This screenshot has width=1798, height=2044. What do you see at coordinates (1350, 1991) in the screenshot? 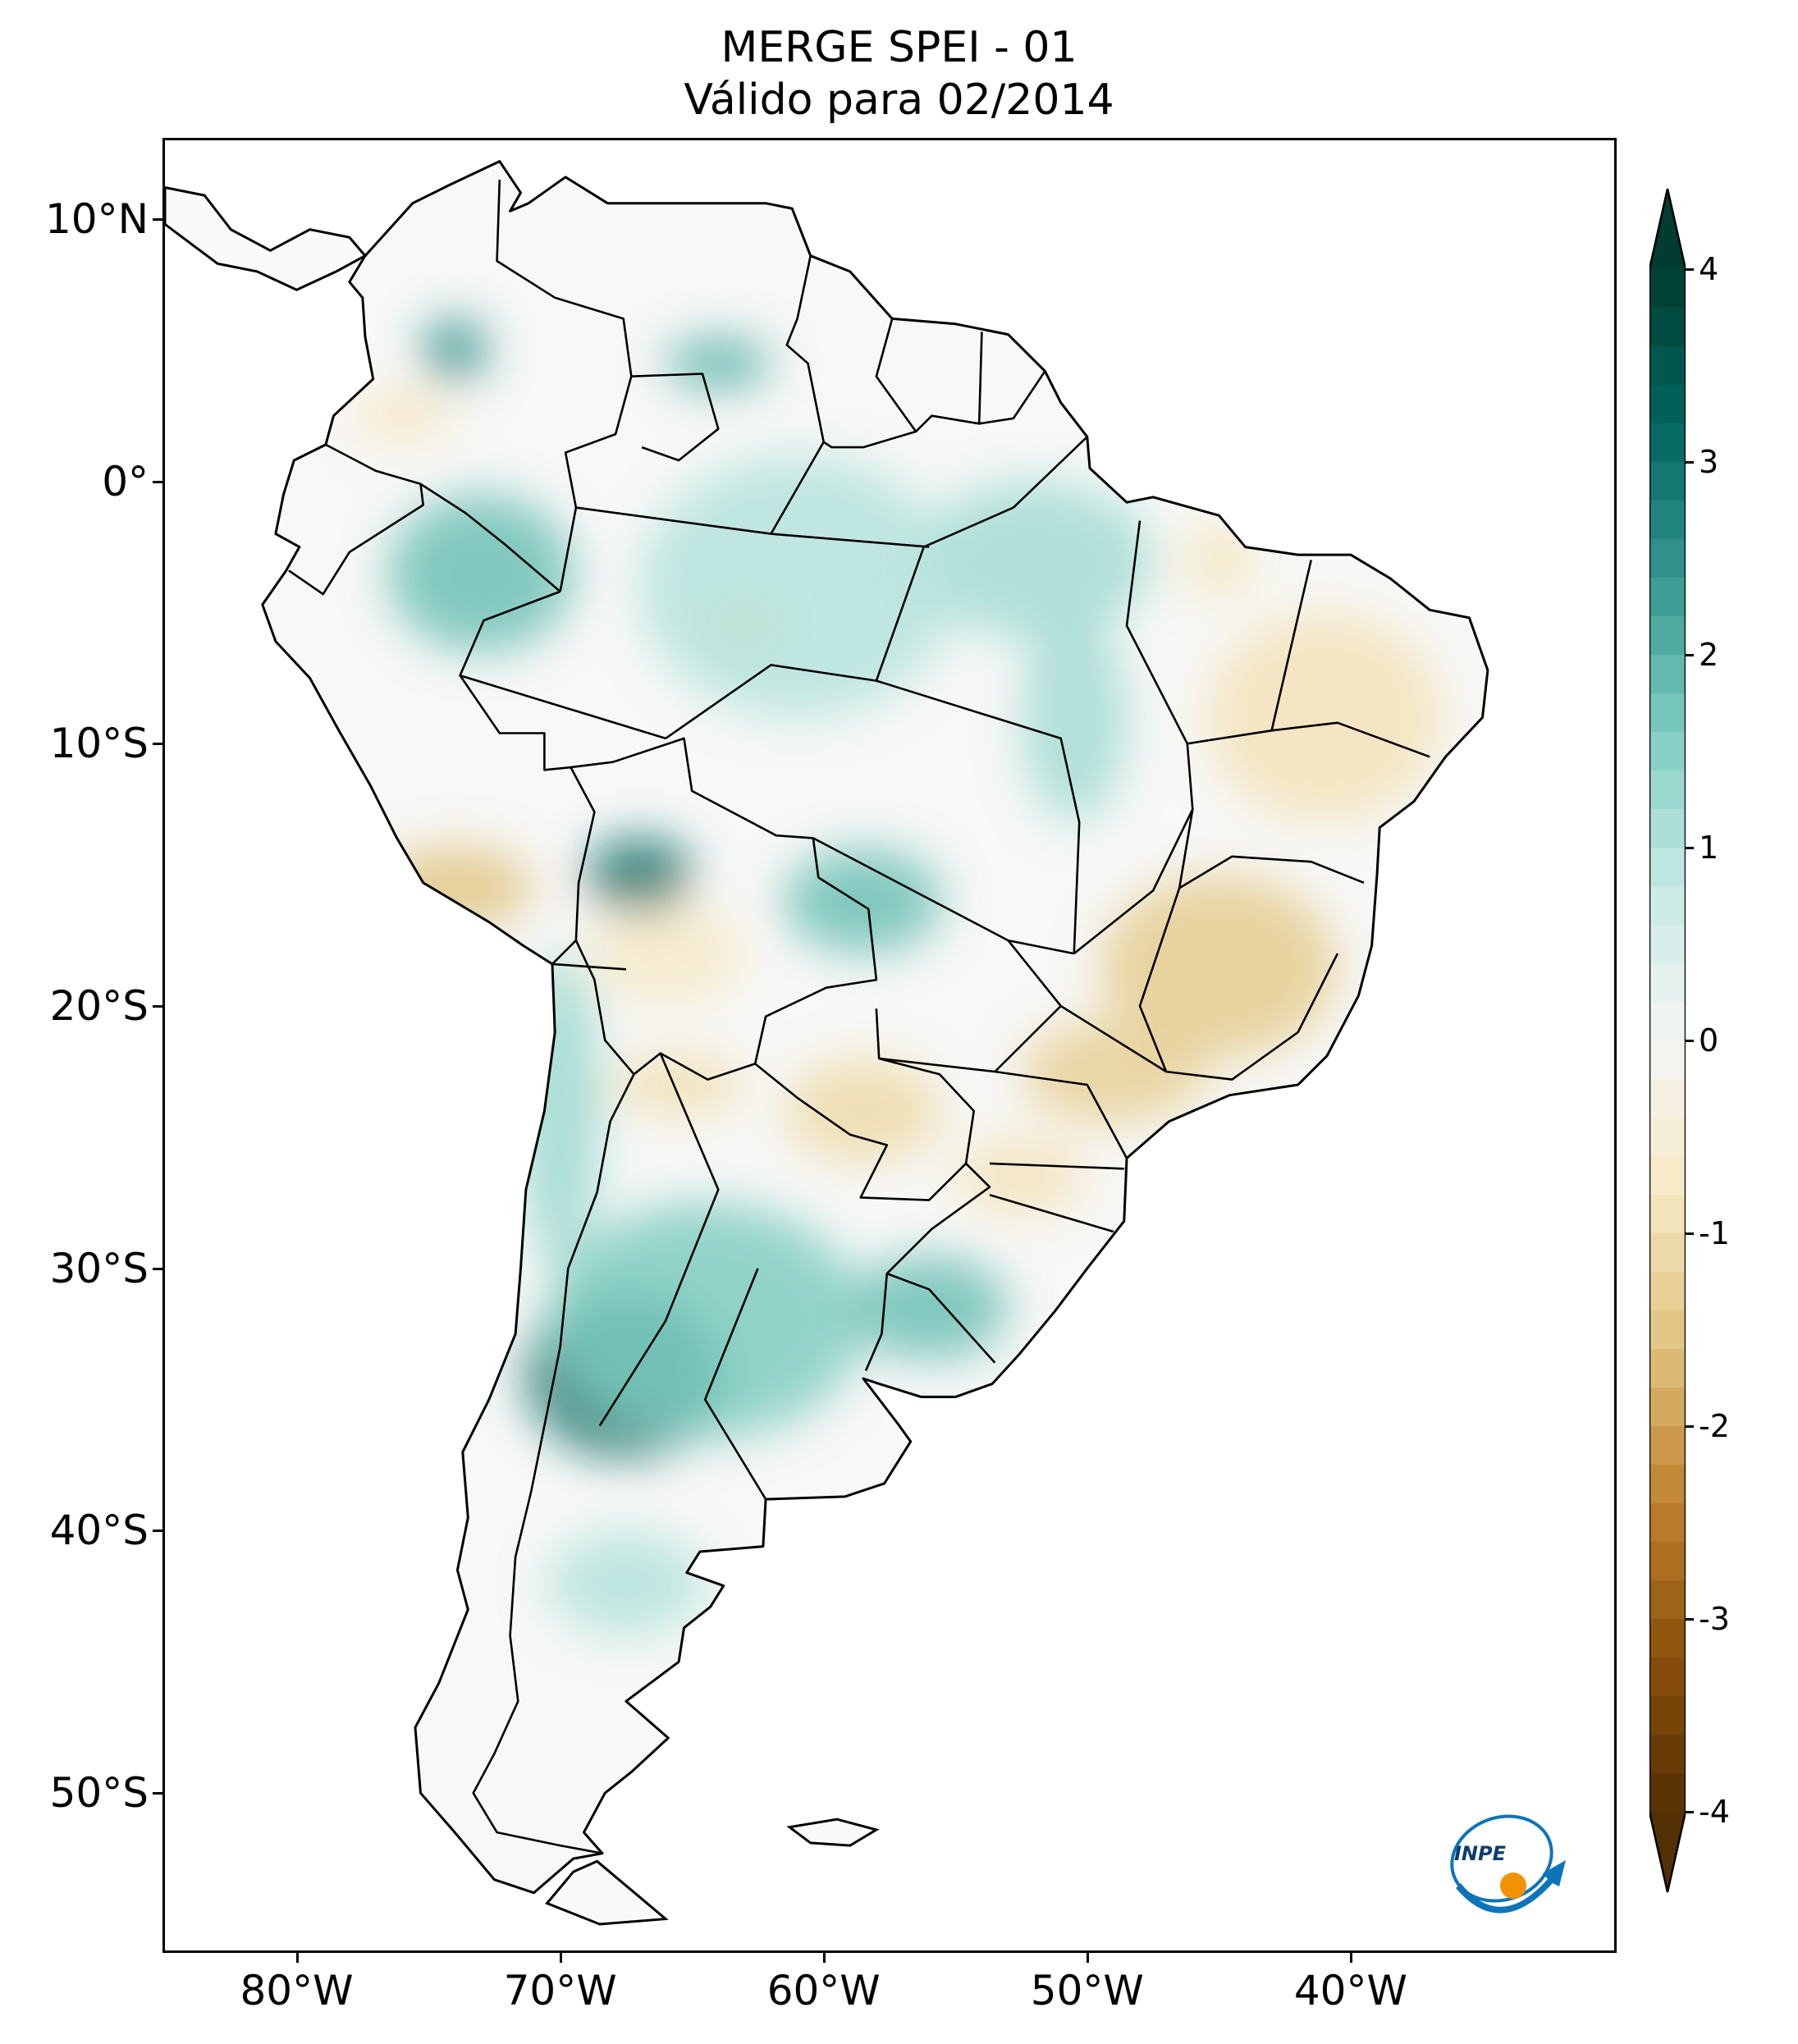
I see `lon-tick-label: 40°W` at bounding box center [1350, 1991].